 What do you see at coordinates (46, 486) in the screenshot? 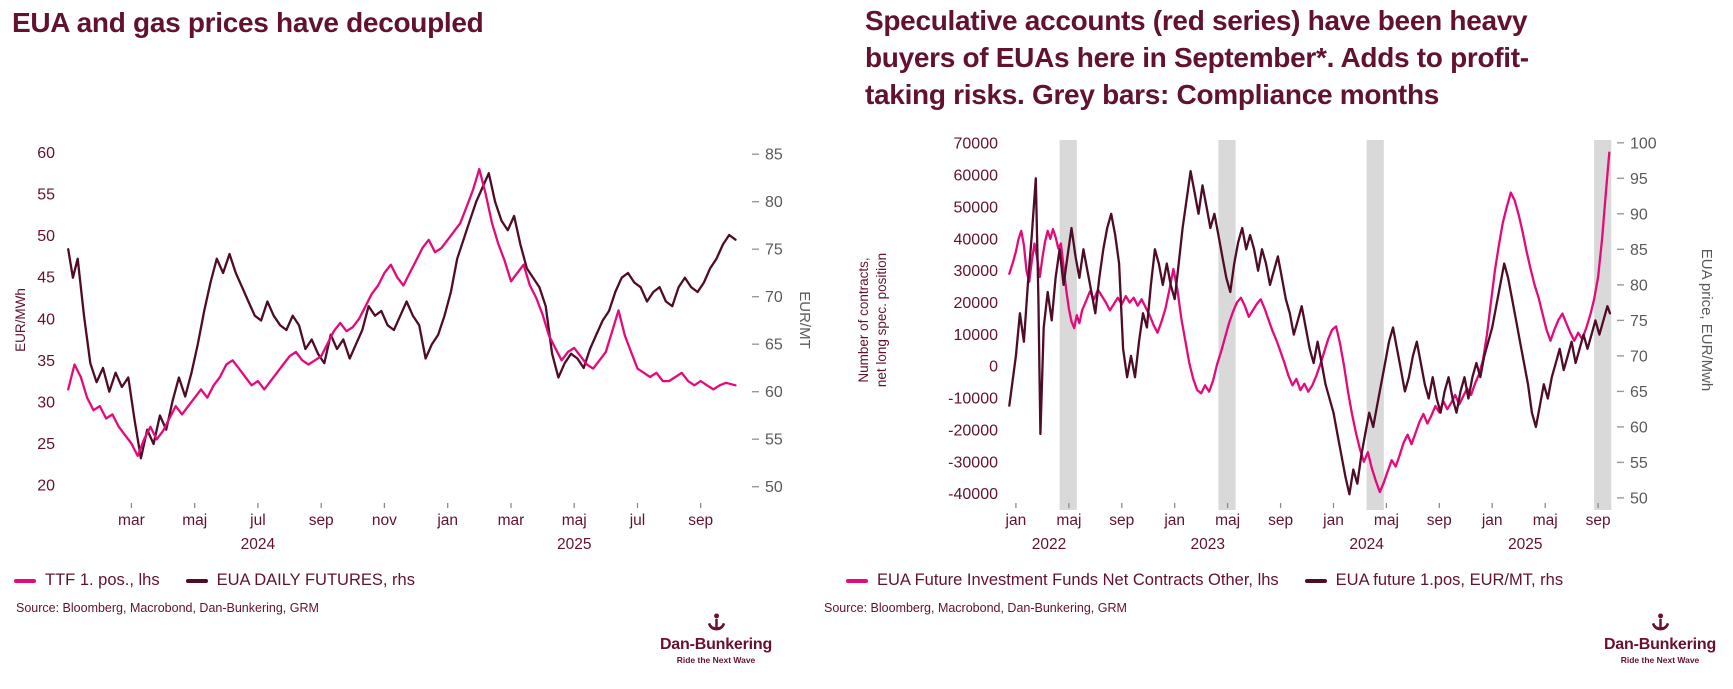
I see `svg-text: 20` at bounding box center [46, 486].